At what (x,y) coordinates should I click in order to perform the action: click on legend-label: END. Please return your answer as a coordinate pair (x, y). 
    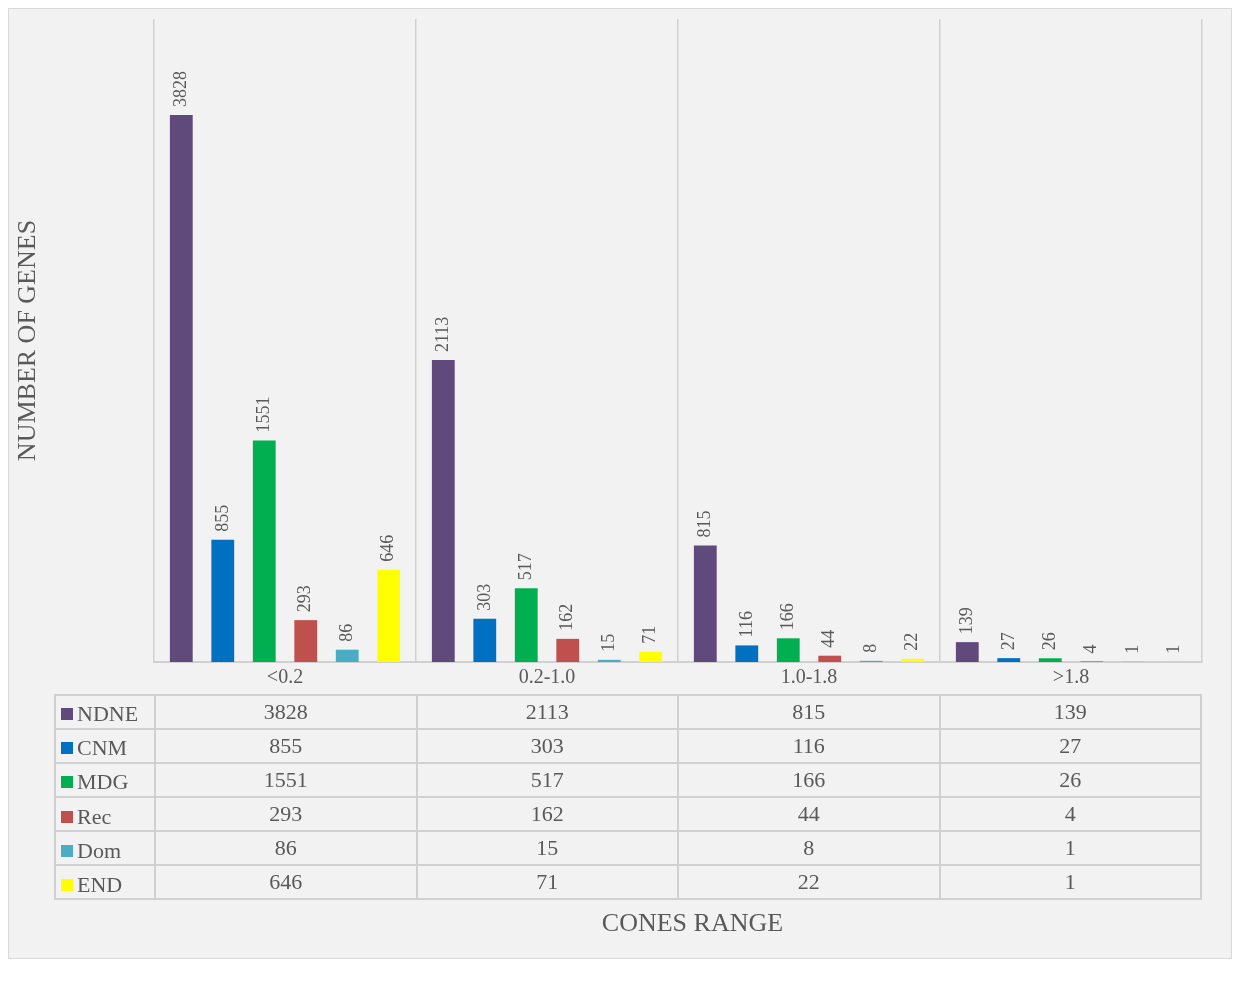
    Looking at the image, I should click on (100, 885).